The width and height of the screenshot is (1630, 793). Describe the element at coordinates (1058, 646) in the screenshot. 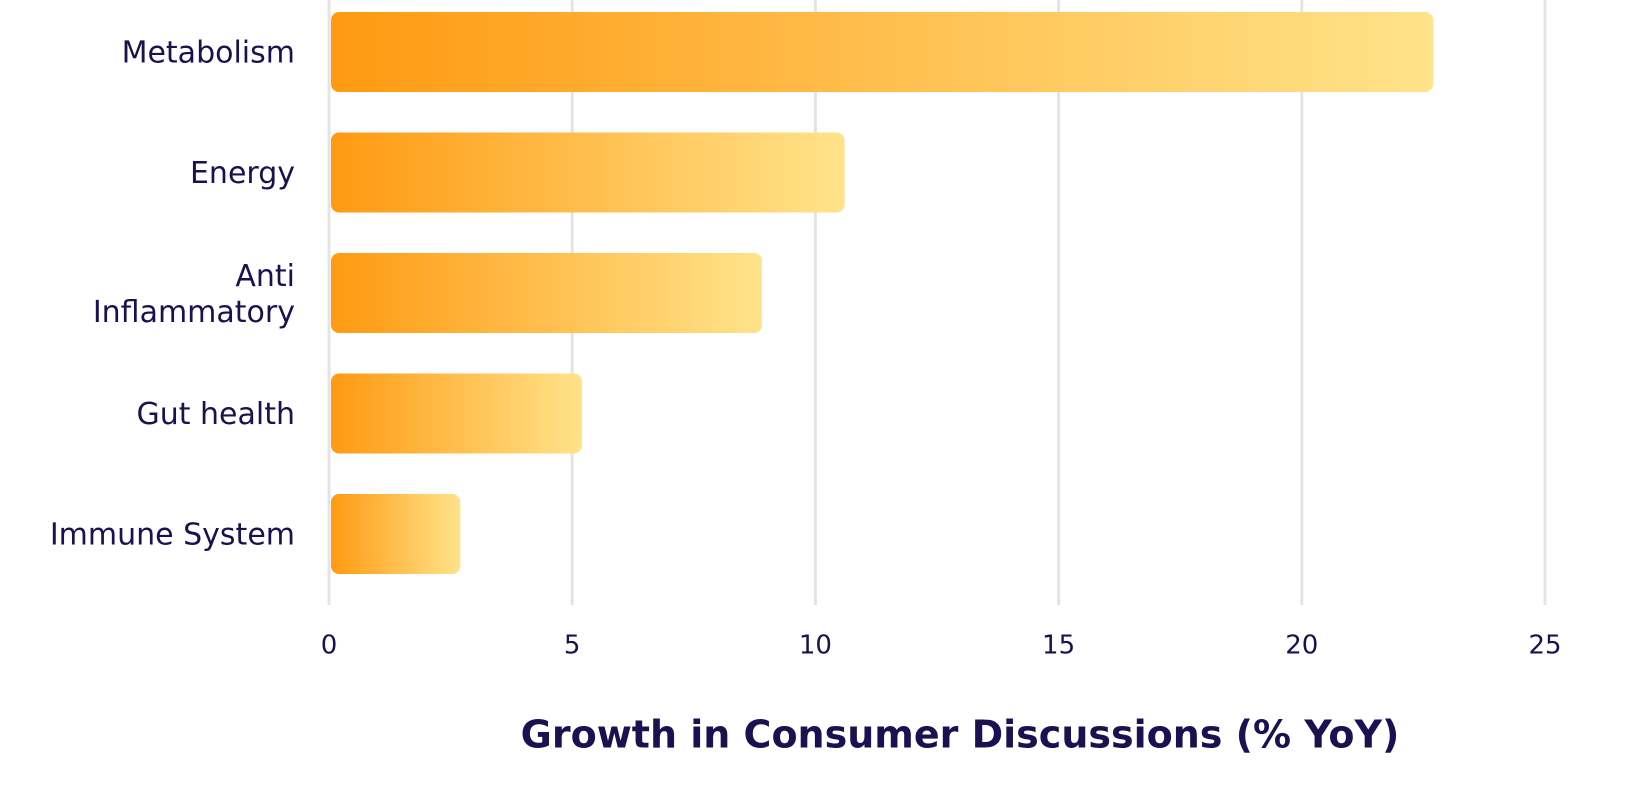

I see `x-tick-label: 15` at that location.